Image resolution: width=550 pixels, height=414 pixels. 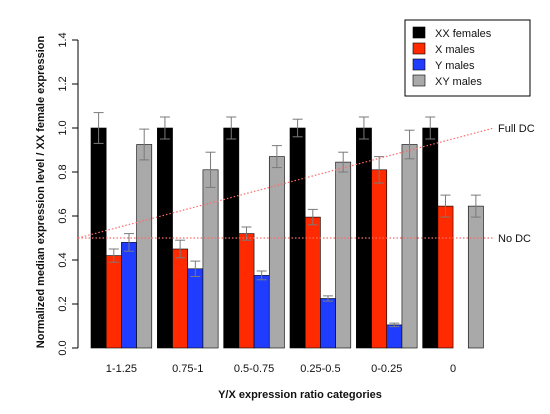 What do you see at coordinates (63, 39) in the screenshot?
I see `y-tick-label: 1.4` at bounding box center [63, 39].